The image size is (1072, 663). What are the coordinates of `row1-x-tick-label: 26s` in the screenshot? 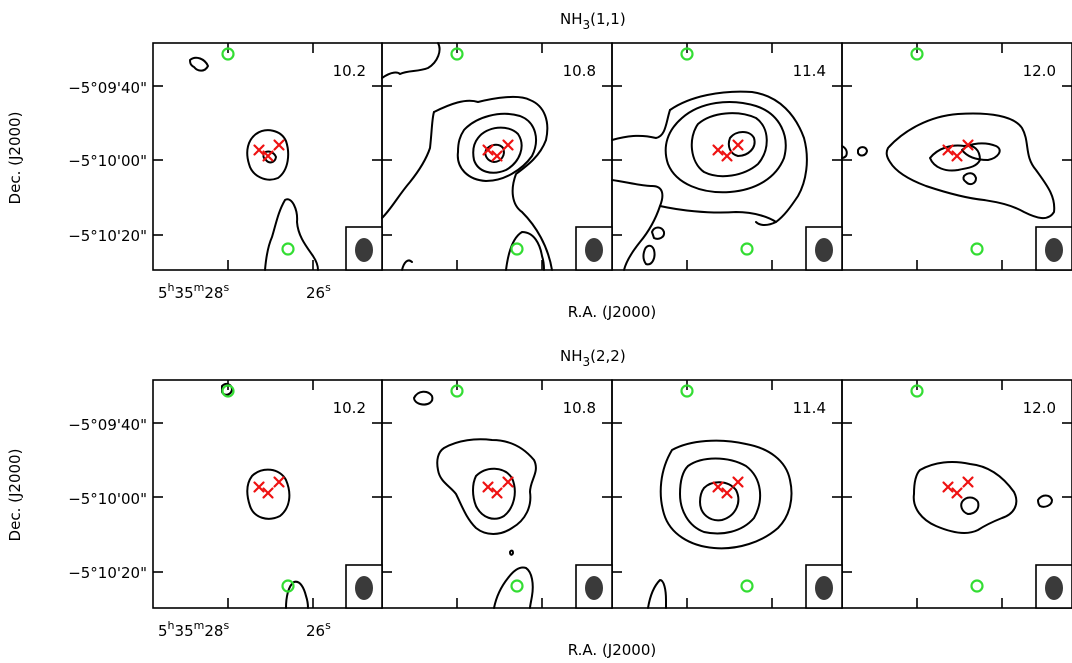 It's located at (318, 291).